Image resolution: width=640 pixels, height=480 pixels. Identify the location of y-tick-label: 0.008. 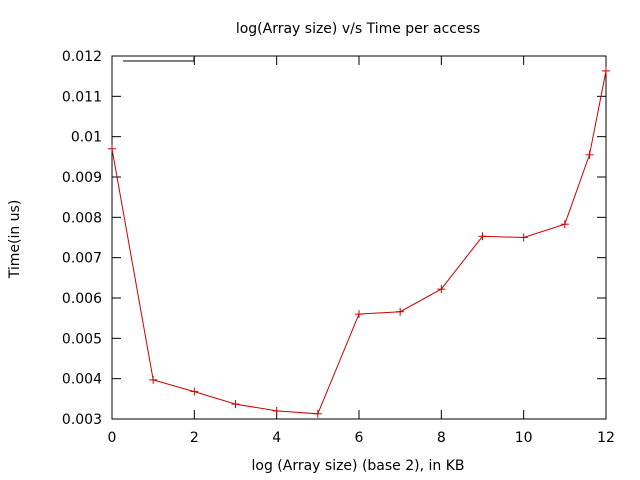
(82, 218).